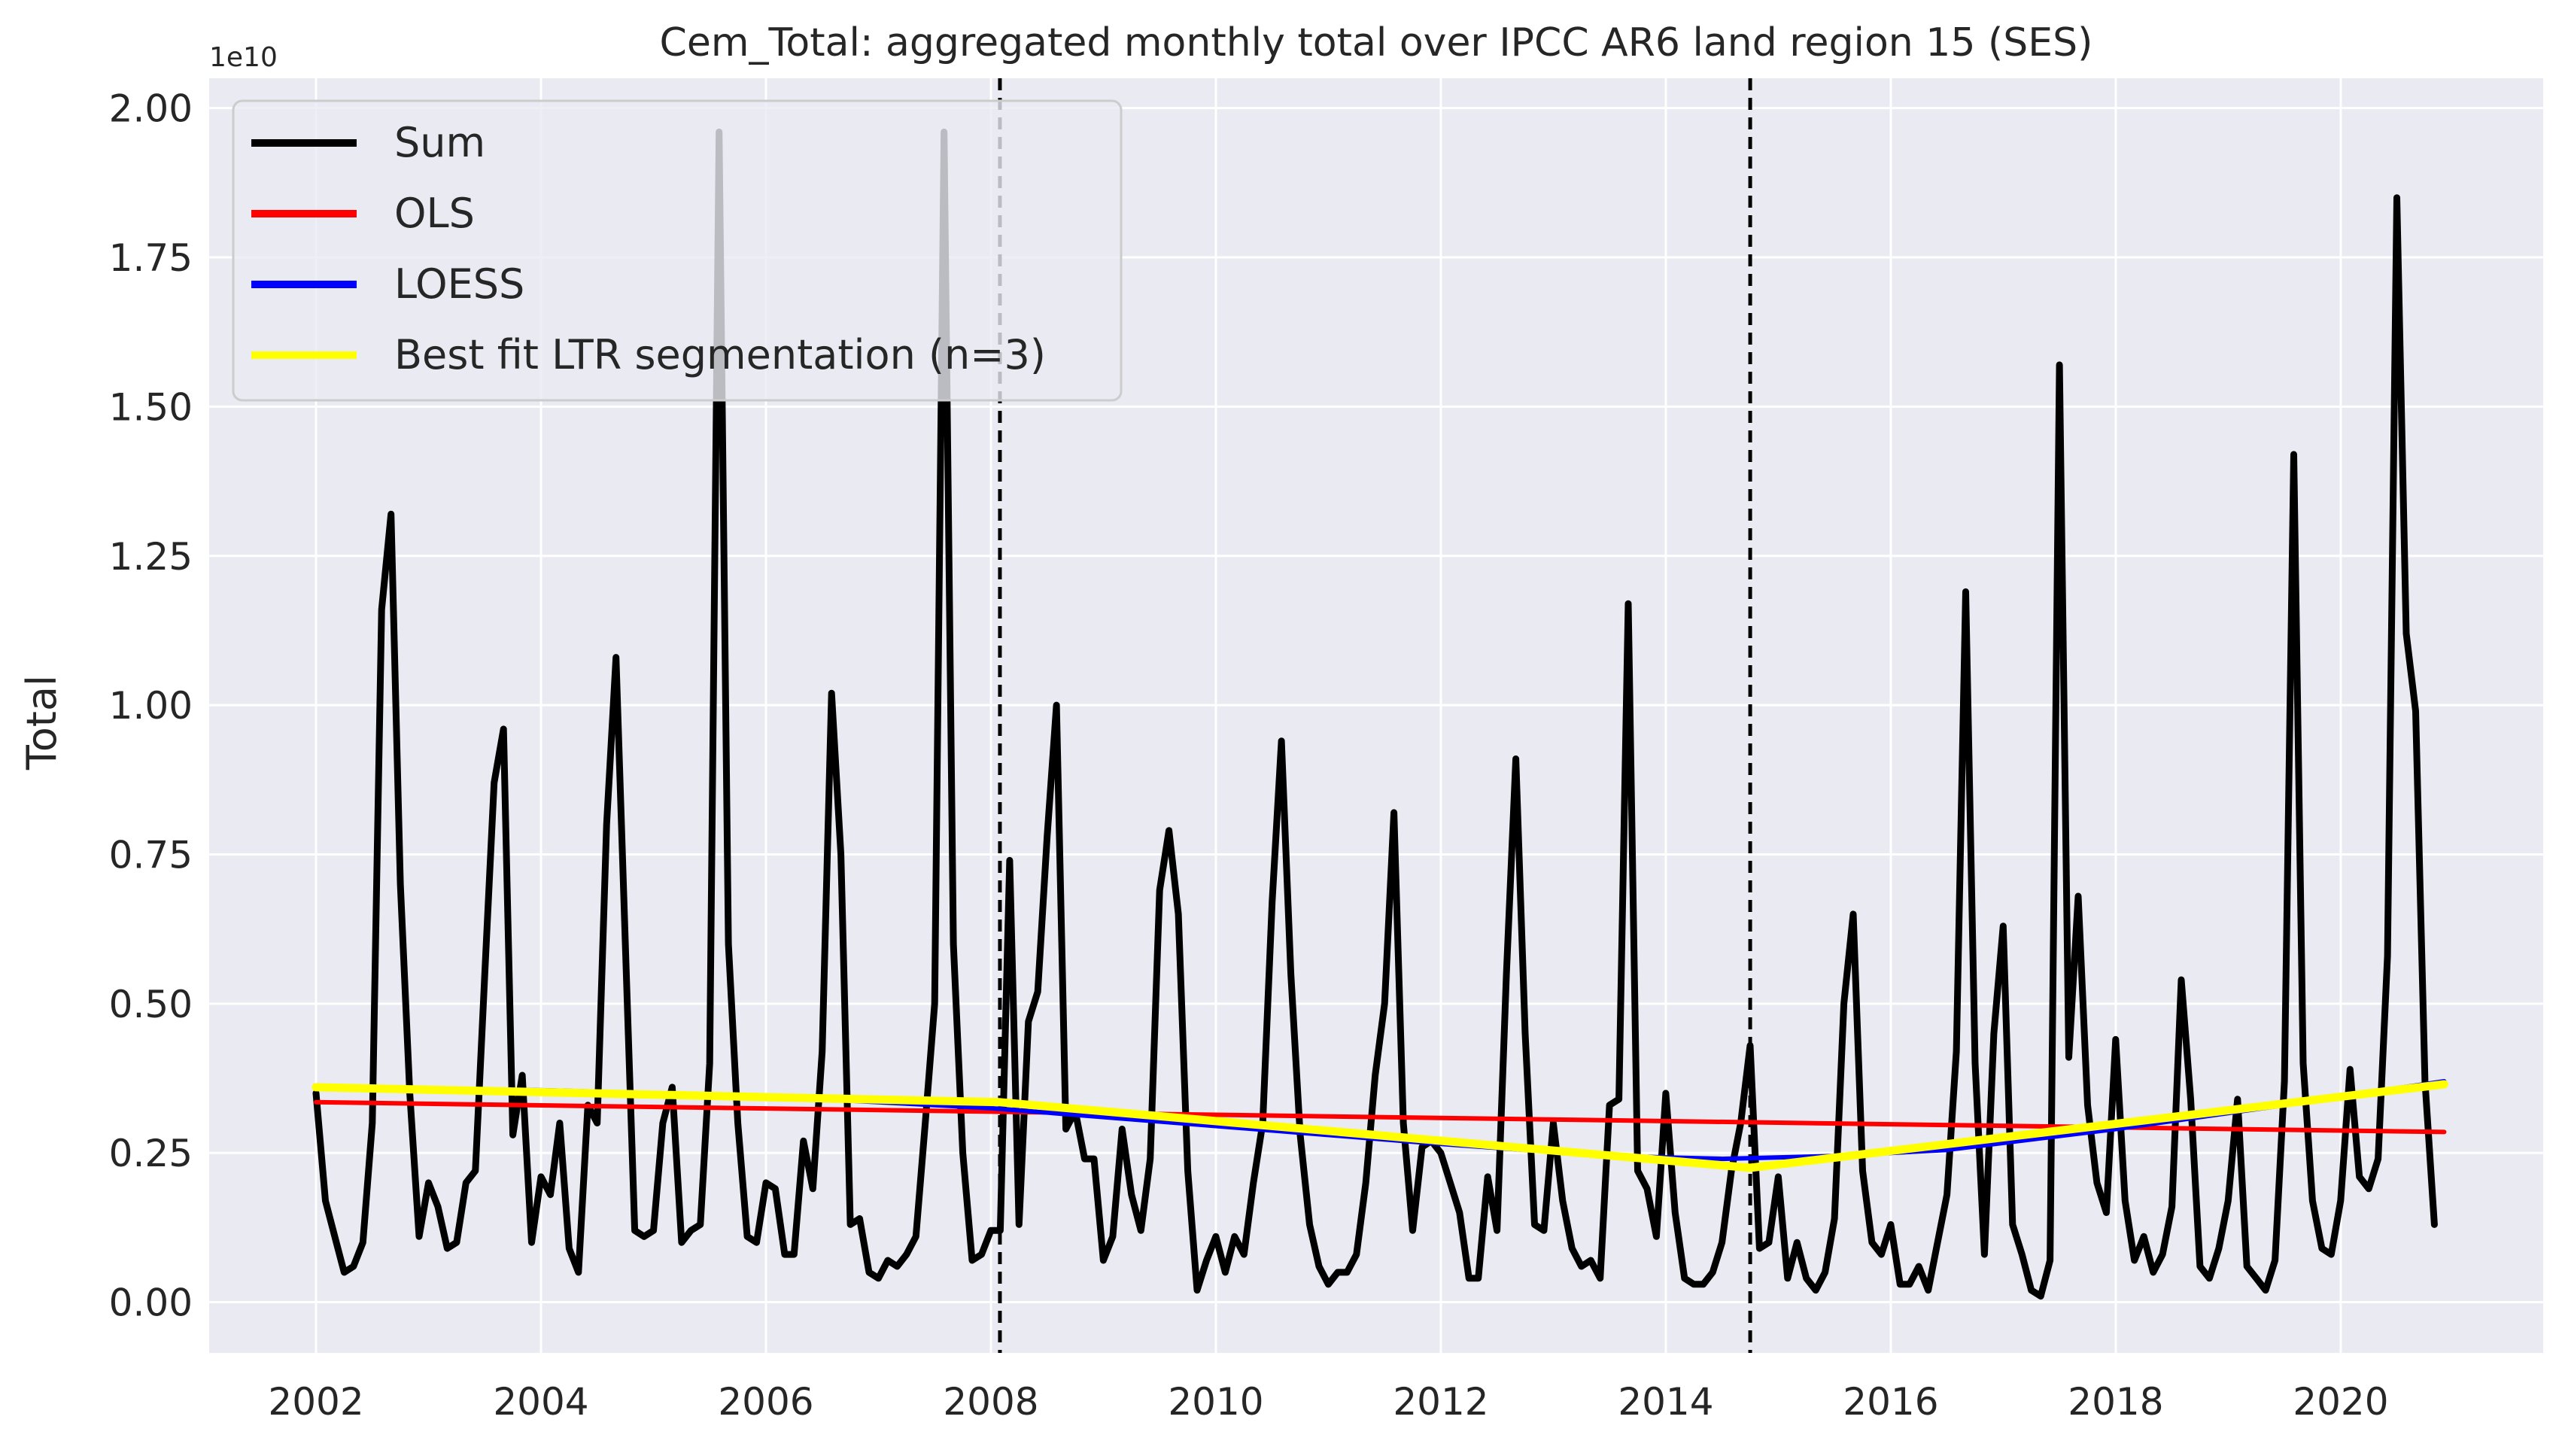 This screenshot has height=1456, width=2562. Describe the element at coordinates (151, 557) in the screenshot. I see `y-tick-label: 1.25` at that location.